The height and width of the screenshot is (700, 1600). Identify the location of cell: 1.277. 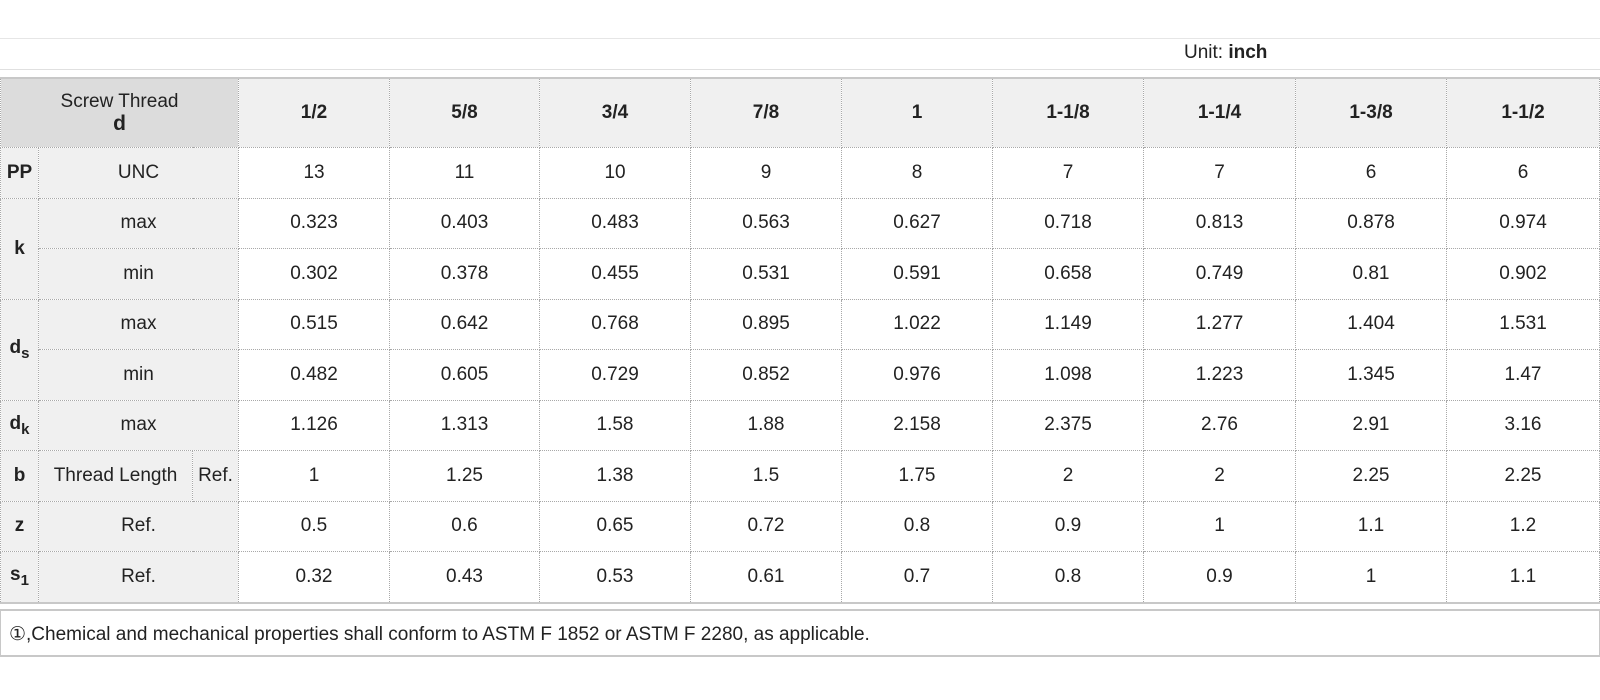
(1220, 324).